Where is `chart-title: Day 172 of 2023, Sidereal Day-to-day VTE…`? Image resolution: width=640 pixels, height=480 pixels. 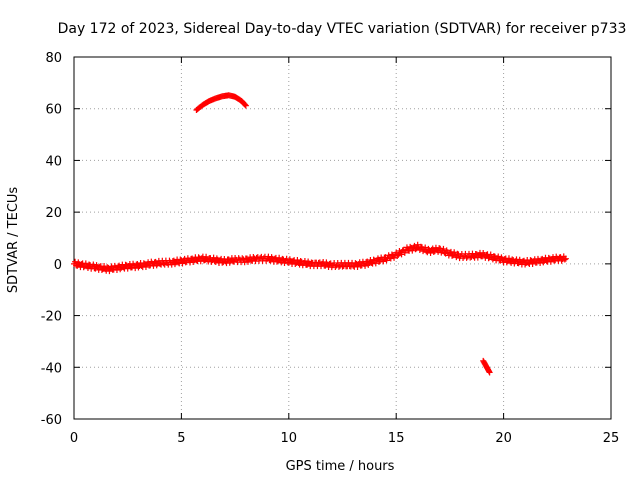 chart-title: Day 172 of 2023, Sidereal Day-to-day VTE… is located at coordinates (342, 29).